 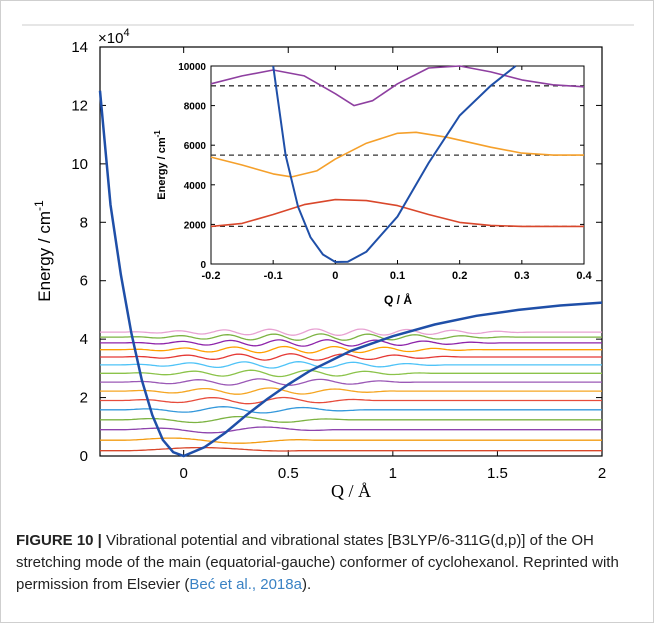 What do you see at coordinates (79, 164) in the screenshot?
I see `main-y-tick-label: 10` at bounding box center [79, 164].